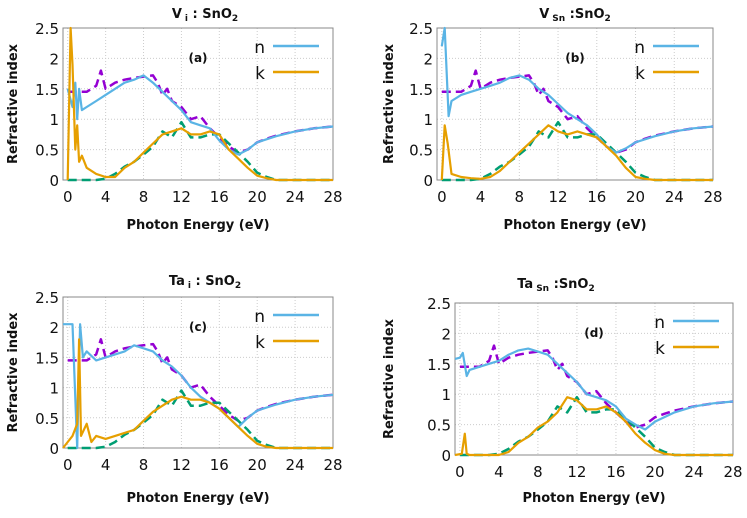 The image size is (747, 518). Describe the element at coordinates (558, 19) in the screenshot. I see `title-subscript: Sn` at that location.